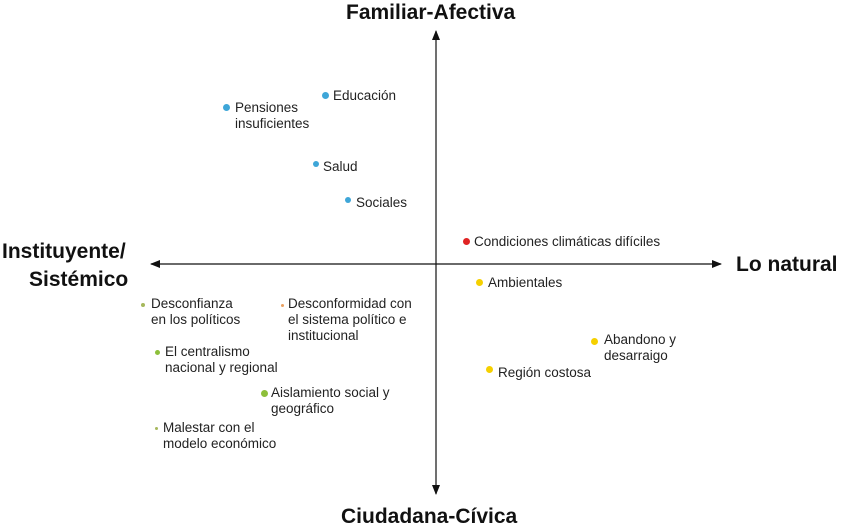 The width and height of the screenshot is (846, 528). I want to click on point-label-line: Aislamiento social y, so click(330, 392).